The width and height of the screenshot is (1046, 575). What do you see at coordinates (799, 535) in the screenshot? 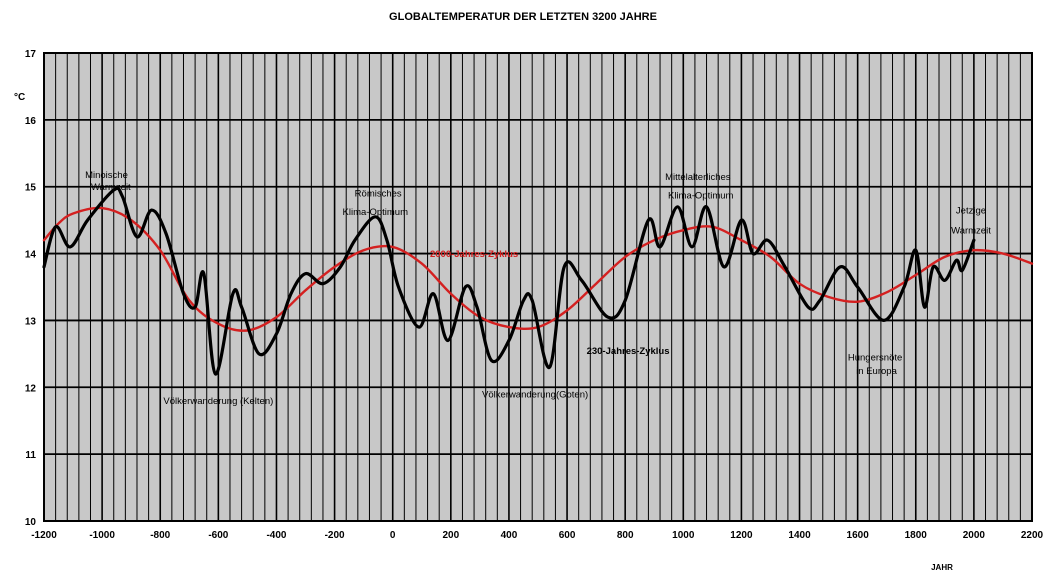
I see `x-tick-label: 1400` at bounding box center [799, 535].